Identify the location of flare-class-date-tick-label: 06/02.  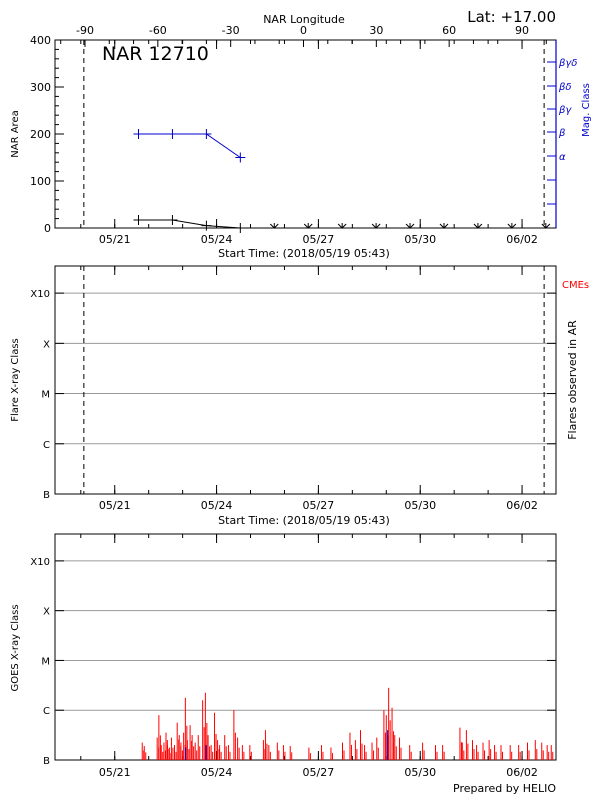
(522, 505).